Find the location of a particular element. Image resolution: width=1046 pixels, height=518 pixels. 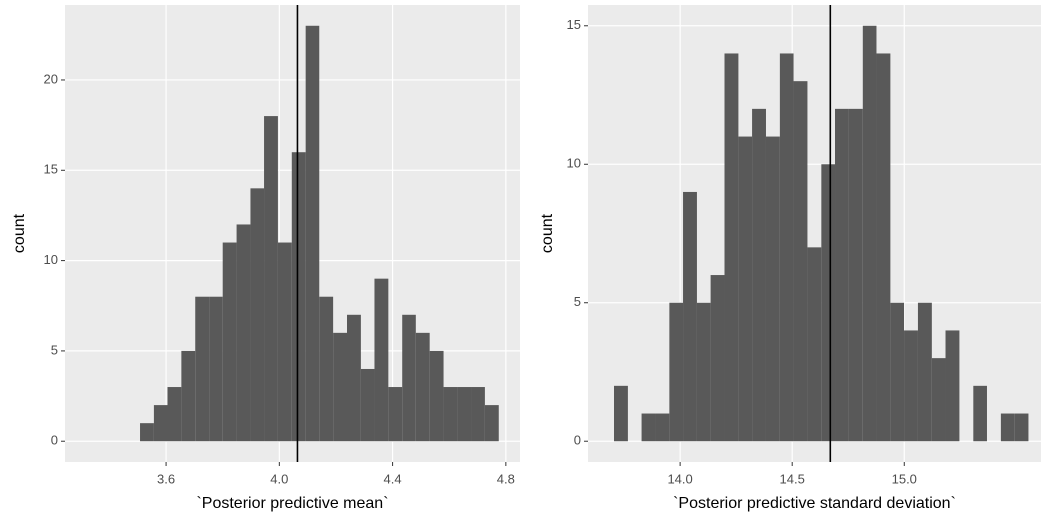

x-tick-label: 4.4 is located at coordinates (393, 478).